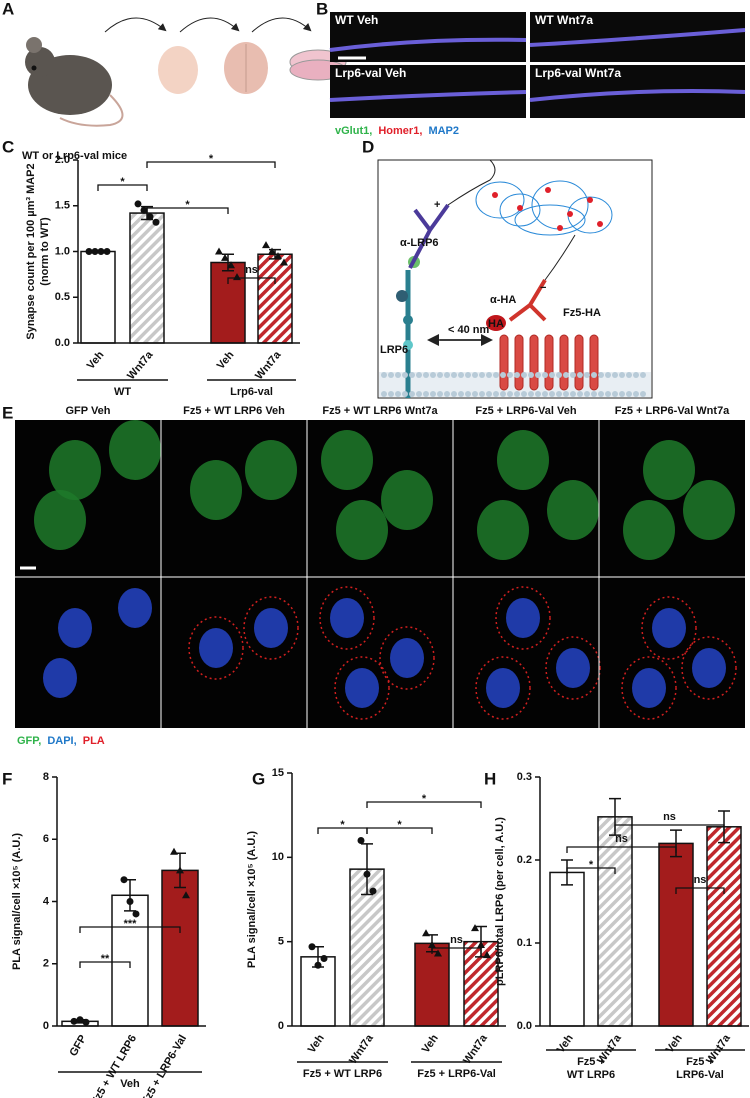  I want to click on panel-label: H, so click(490, 778).